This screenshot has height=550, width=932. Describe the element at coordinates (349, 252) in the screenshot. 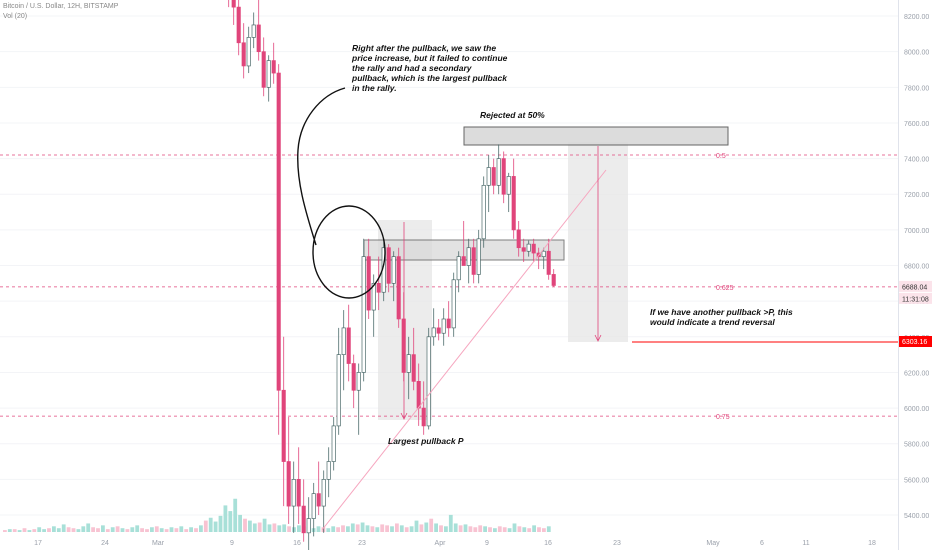

I see `highlight-circle` at that location.